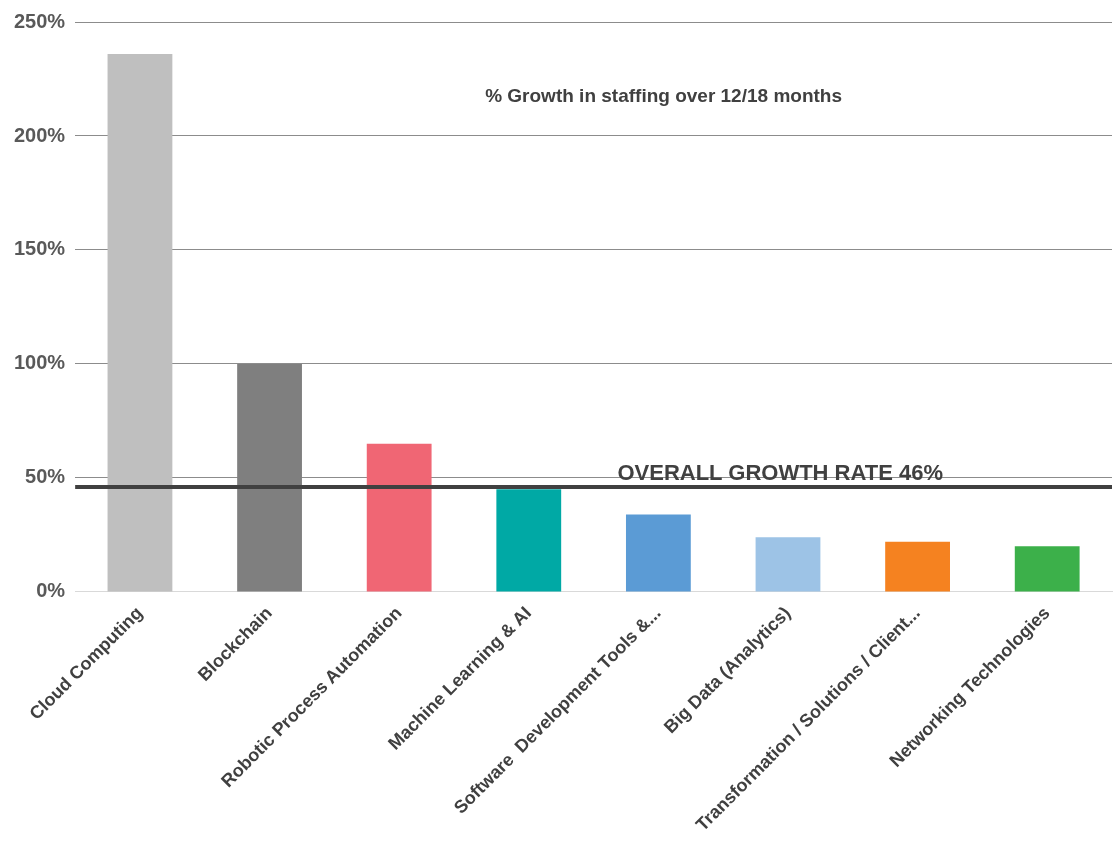 The width and height of the screenshot is (1114, 843). I want to click on y-tick-label: 0%, so click(51, 590).